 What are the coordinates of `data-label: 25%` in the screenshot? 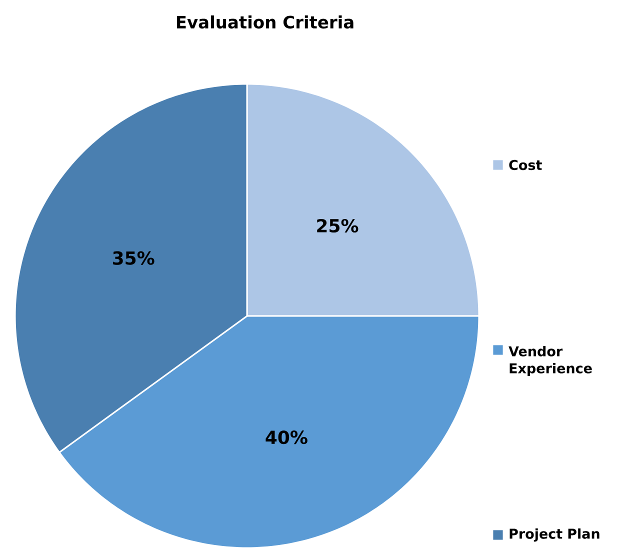 It's located at (337, 226).